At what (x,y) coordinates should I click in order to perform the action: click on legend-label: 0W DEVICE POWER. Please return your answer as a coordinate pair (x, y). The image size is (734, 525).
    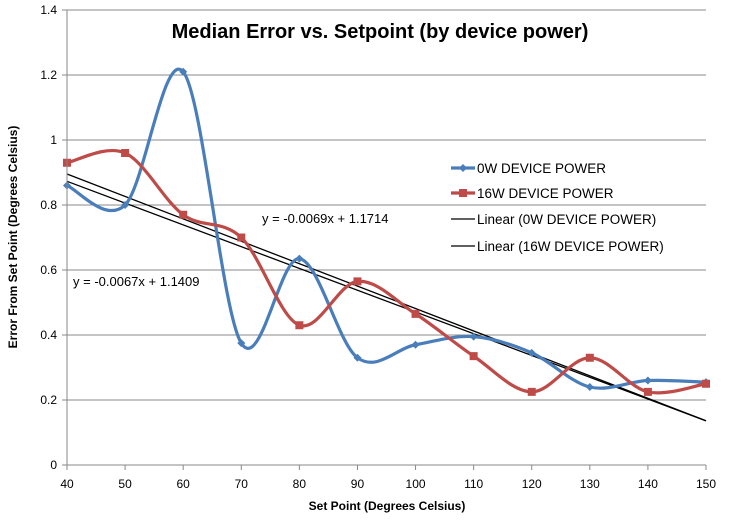
    Looking at the image, I should click on (541, 168).